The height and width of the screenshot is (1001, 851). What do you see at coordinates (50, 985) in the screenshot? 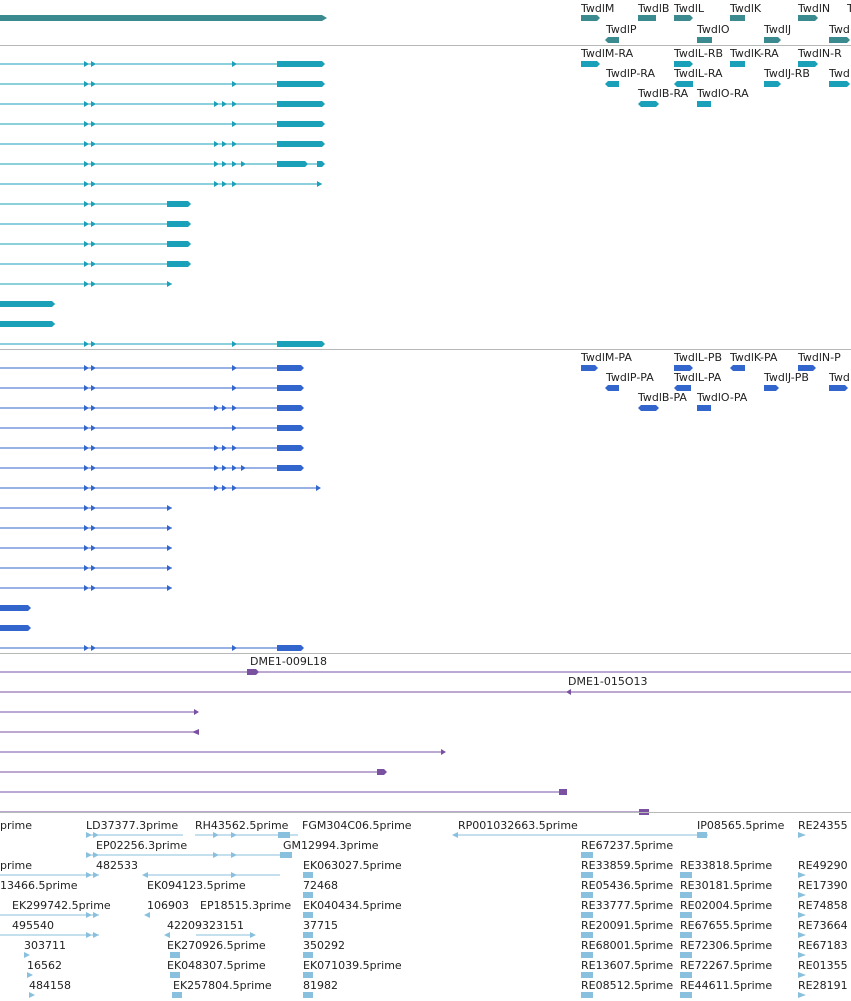
I see `est-label: 484158` at bounding box center [50, 985].